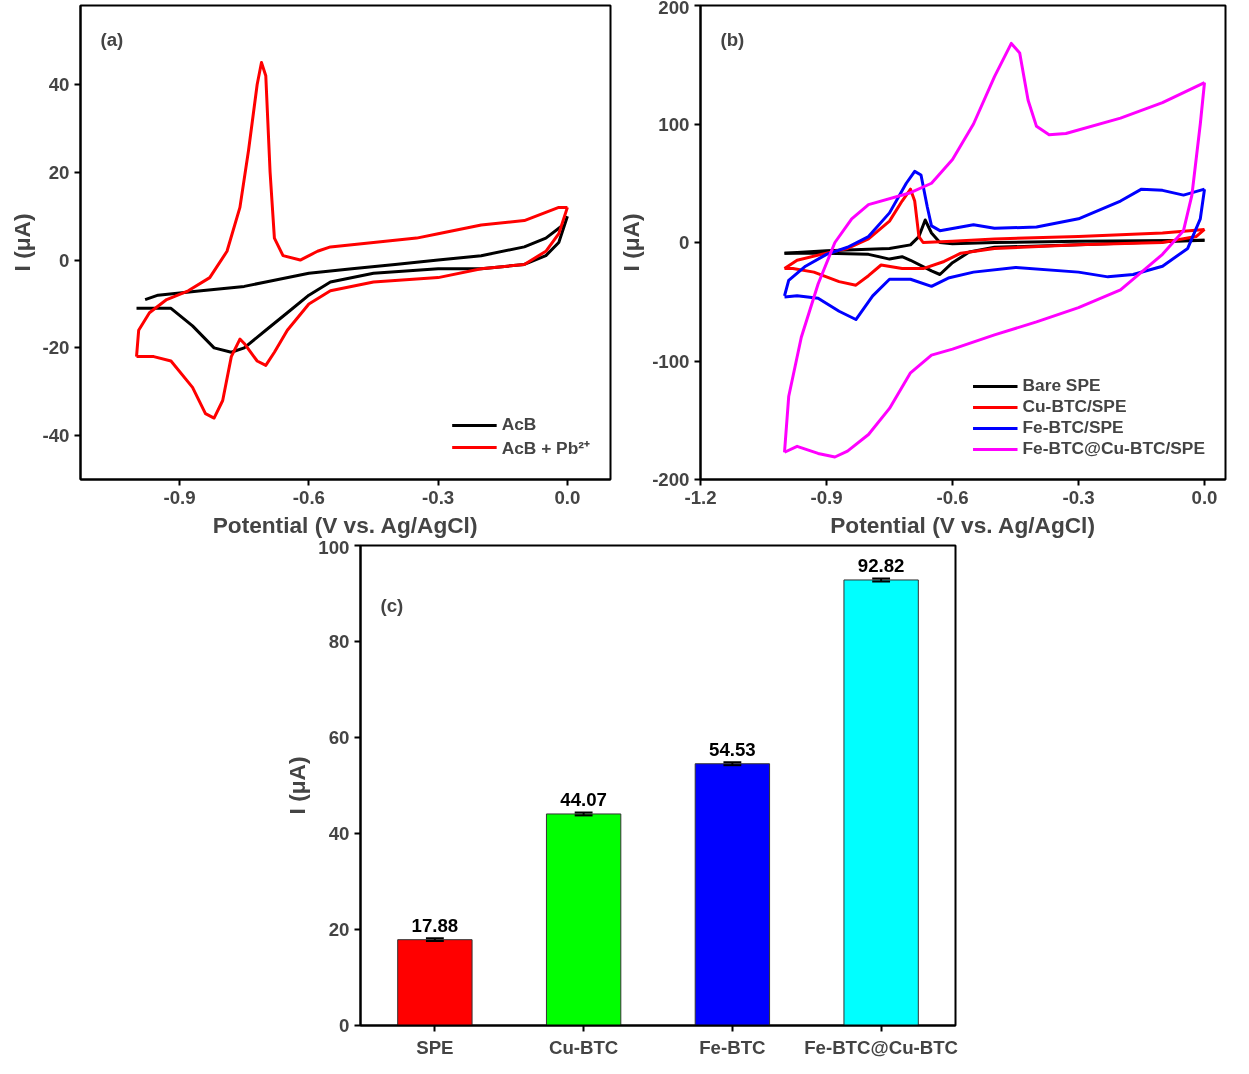 The image size is (1249, 1074). What do you see at coordinates (392, 605) in the screenshot?
I see `annotation: (c)` at bounding box center [392, 605].